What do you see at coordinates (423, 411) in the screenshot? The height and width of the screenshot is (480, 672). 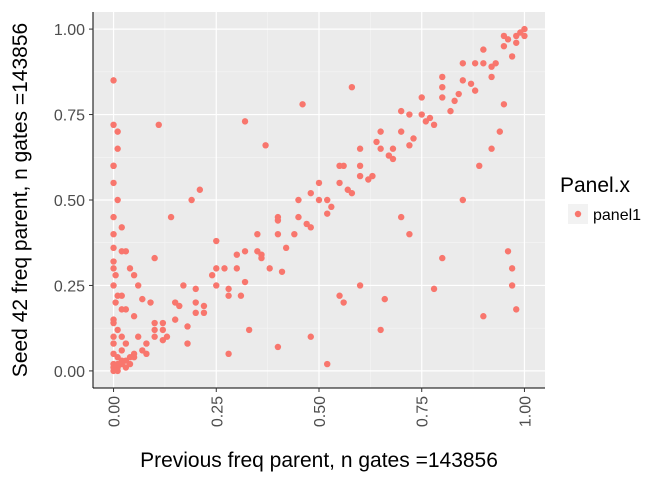 I see `x-tick-label: 0.75` at bounding box center [423, 411].